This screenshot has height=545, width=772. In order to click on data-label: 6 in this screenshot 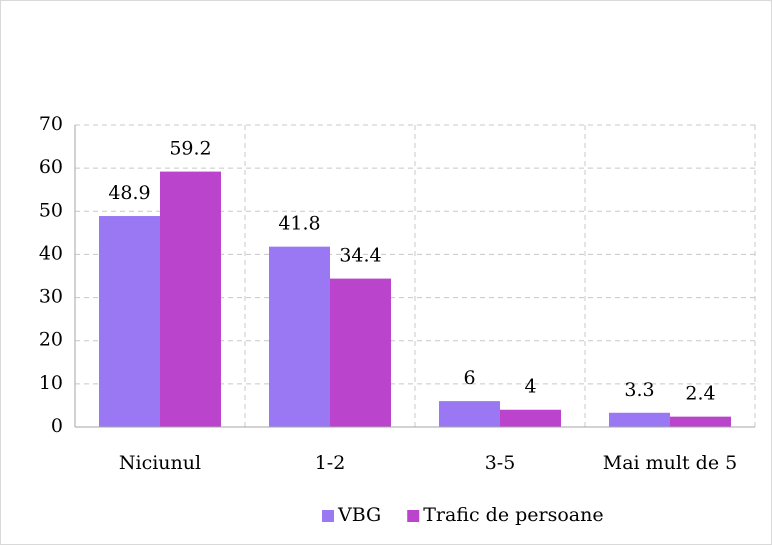, I will do `click(469, 378)`.